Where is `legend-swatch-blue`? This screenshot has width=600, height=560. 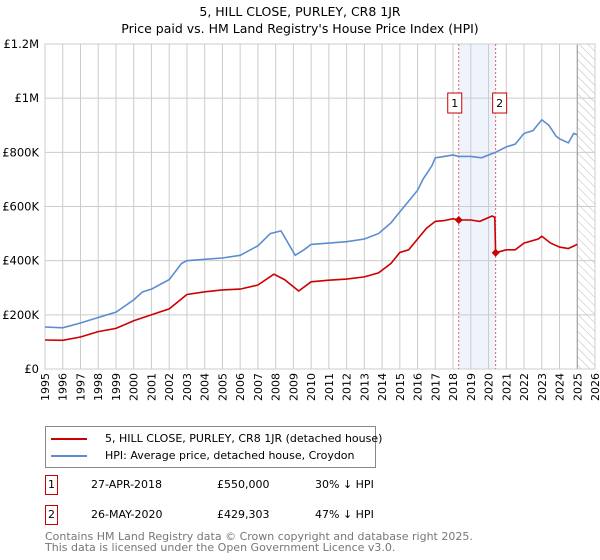
legend-swatch-blue is located at coordinates (69, 455).